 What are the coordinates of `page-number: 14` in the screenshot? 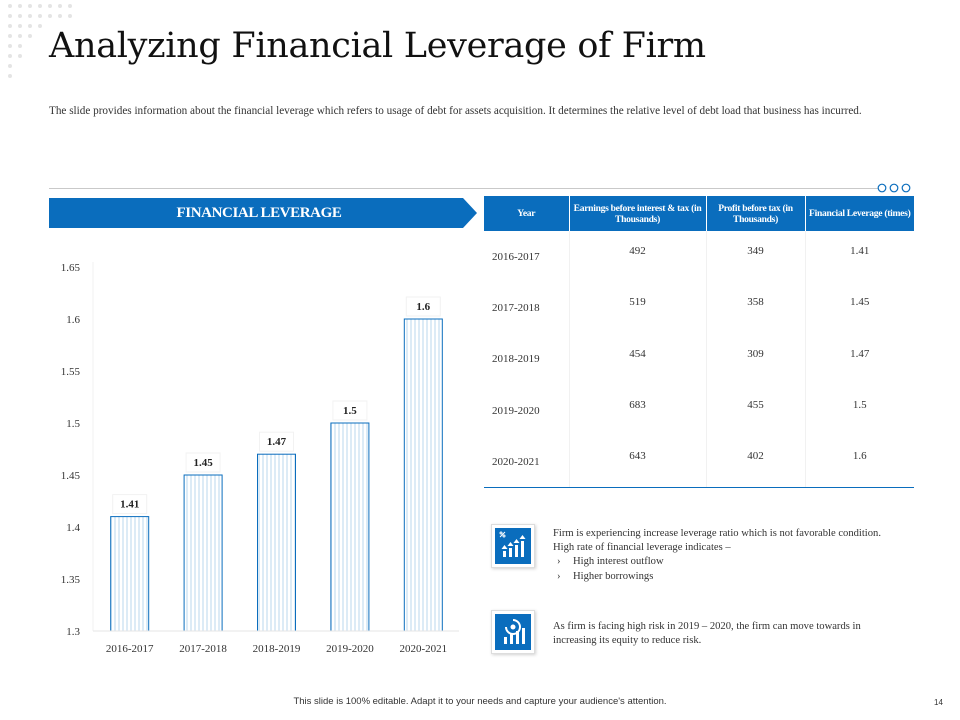 It's located at (938, 702).